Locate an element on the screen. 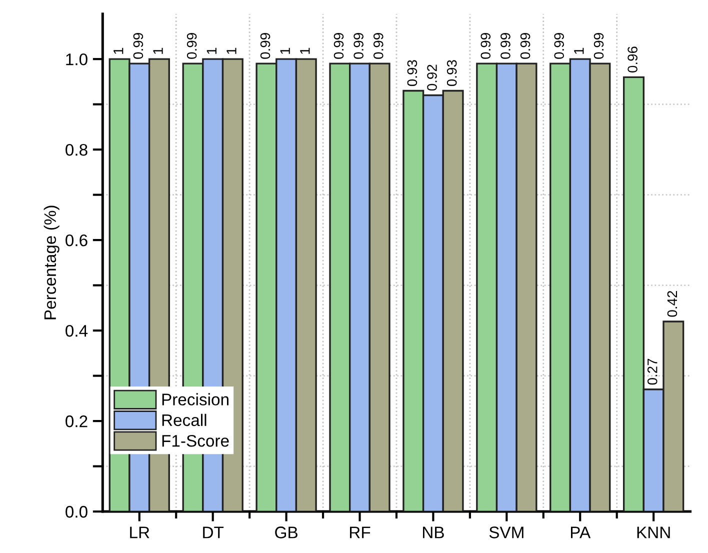 The image size is (708, 553). x-tick-label: GB is located at coordinates (286, 532).